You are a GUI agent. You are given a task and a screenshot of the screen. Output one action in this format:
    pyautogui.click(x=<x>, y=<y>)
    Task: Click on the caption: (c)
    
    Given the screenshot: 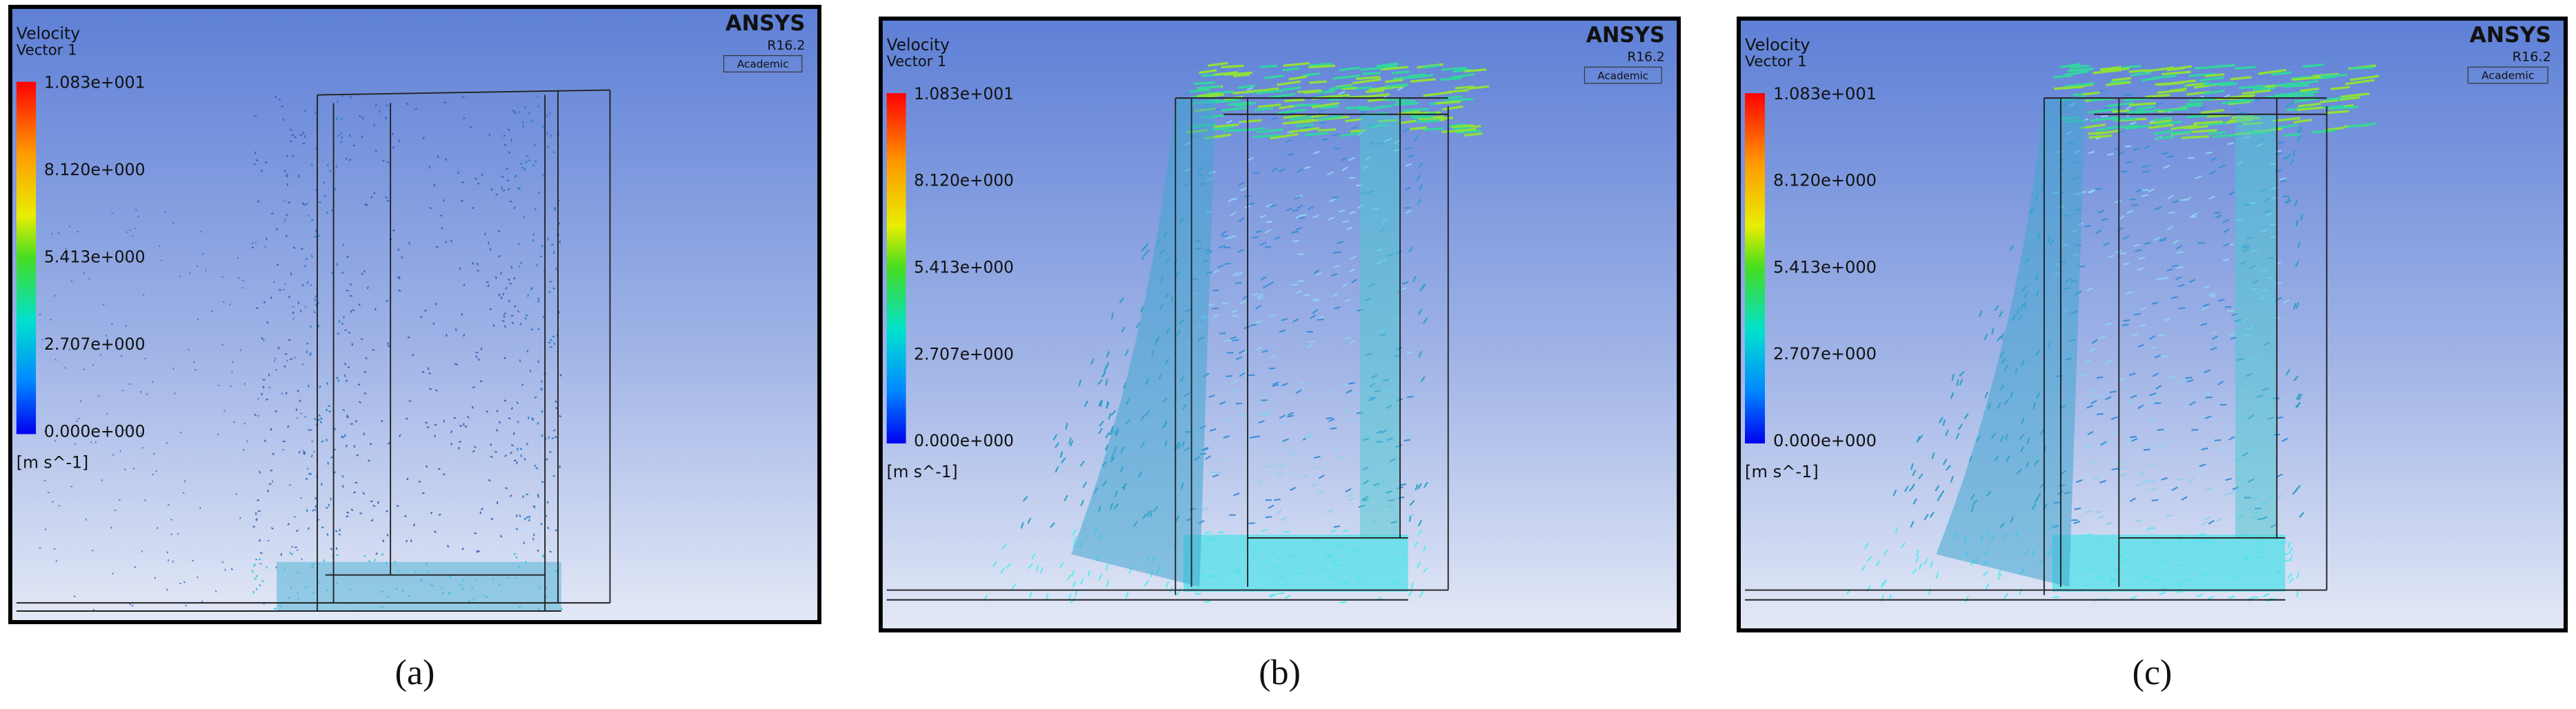 What is the action you would take?
    pyautogui.click(x=2153, y=672)
    